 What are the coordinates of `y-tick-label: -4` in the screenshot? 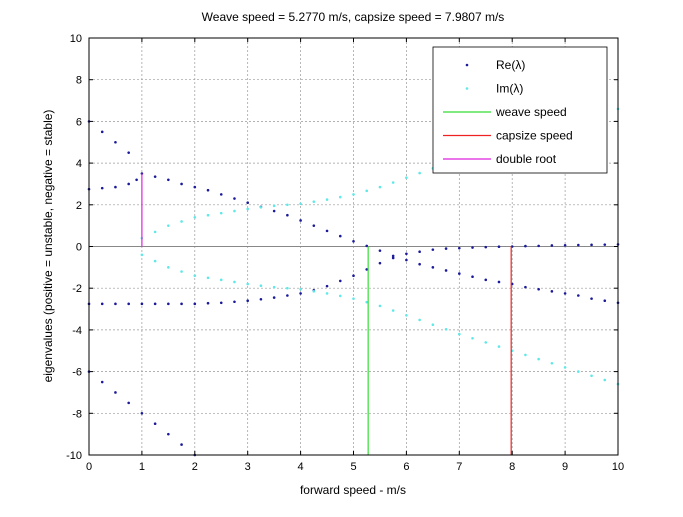 It's located at (77, 331).